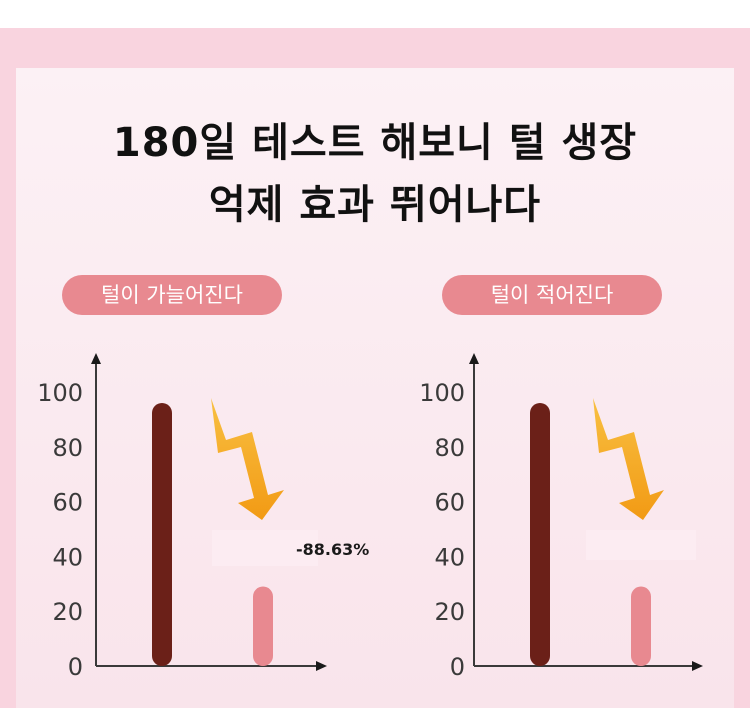  I want to click on chart-right-ticks: 0 20 40 60 80 100, so click(442, 530).